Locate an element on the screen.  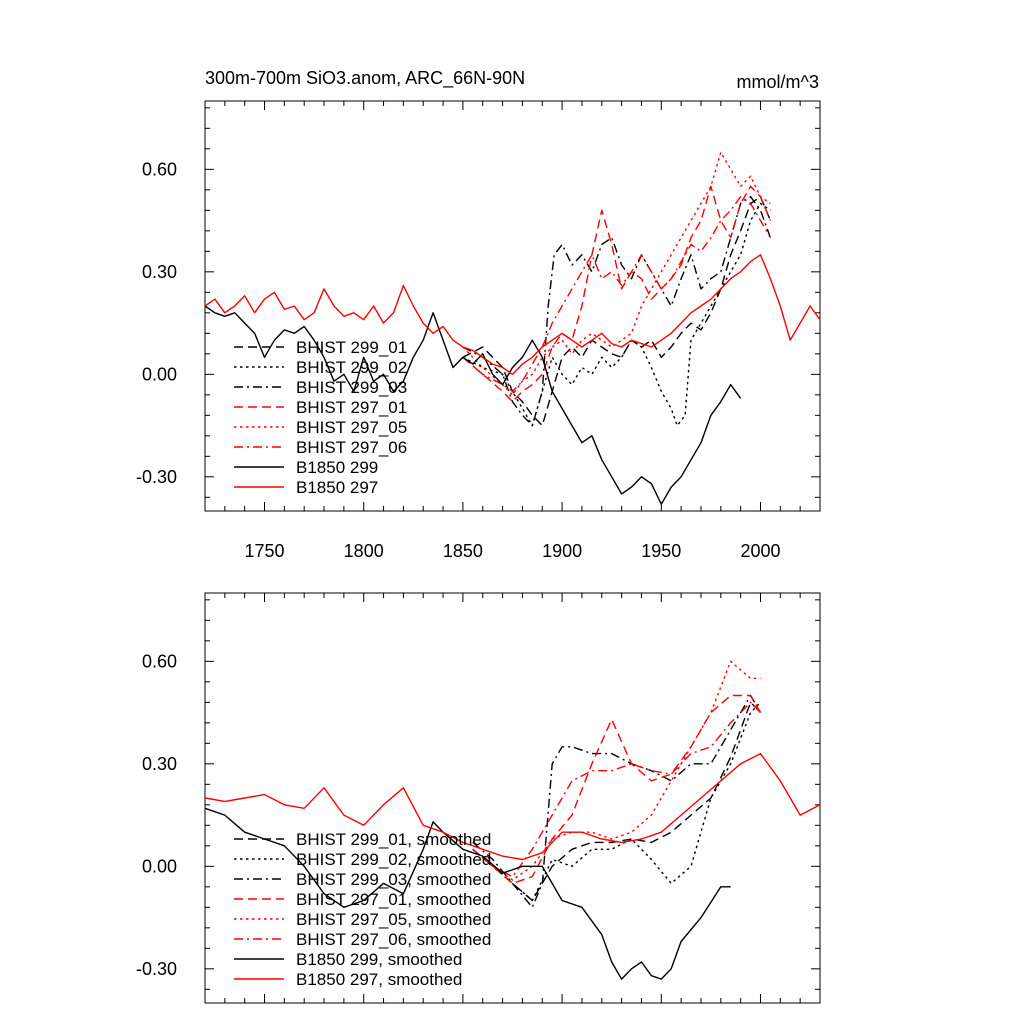
x-tick-label: 1950 is located at coordinates (661, 551).